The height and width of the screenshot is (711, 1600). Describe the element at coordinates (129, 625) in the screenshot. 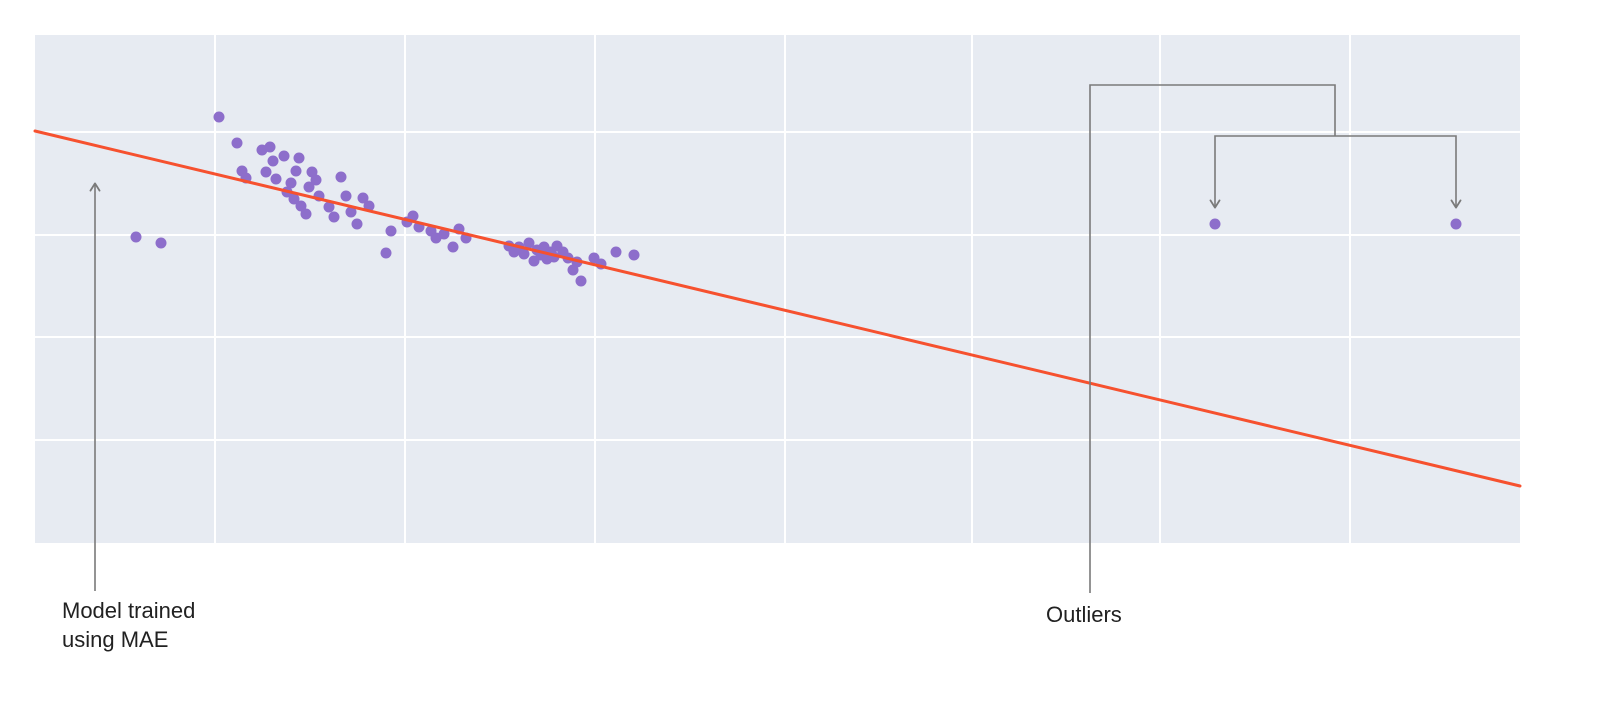

I see `annotation-label-mae: Model trained using MAE` at that location.